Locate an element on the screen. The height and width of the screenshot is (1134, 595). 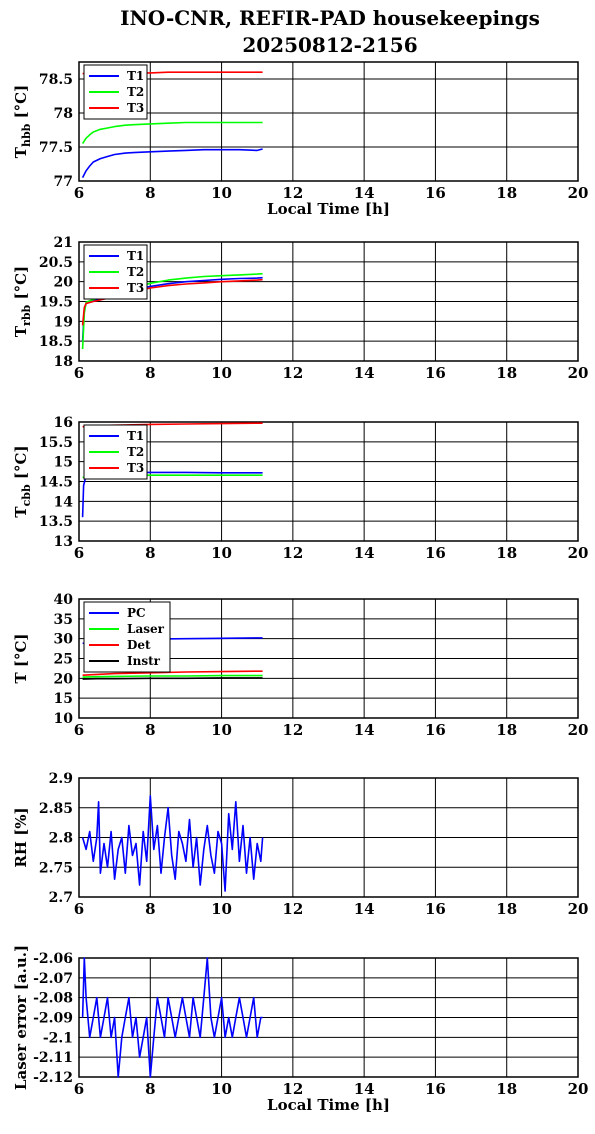
y-tick-label: 15 is located at coordinates (63, 699).